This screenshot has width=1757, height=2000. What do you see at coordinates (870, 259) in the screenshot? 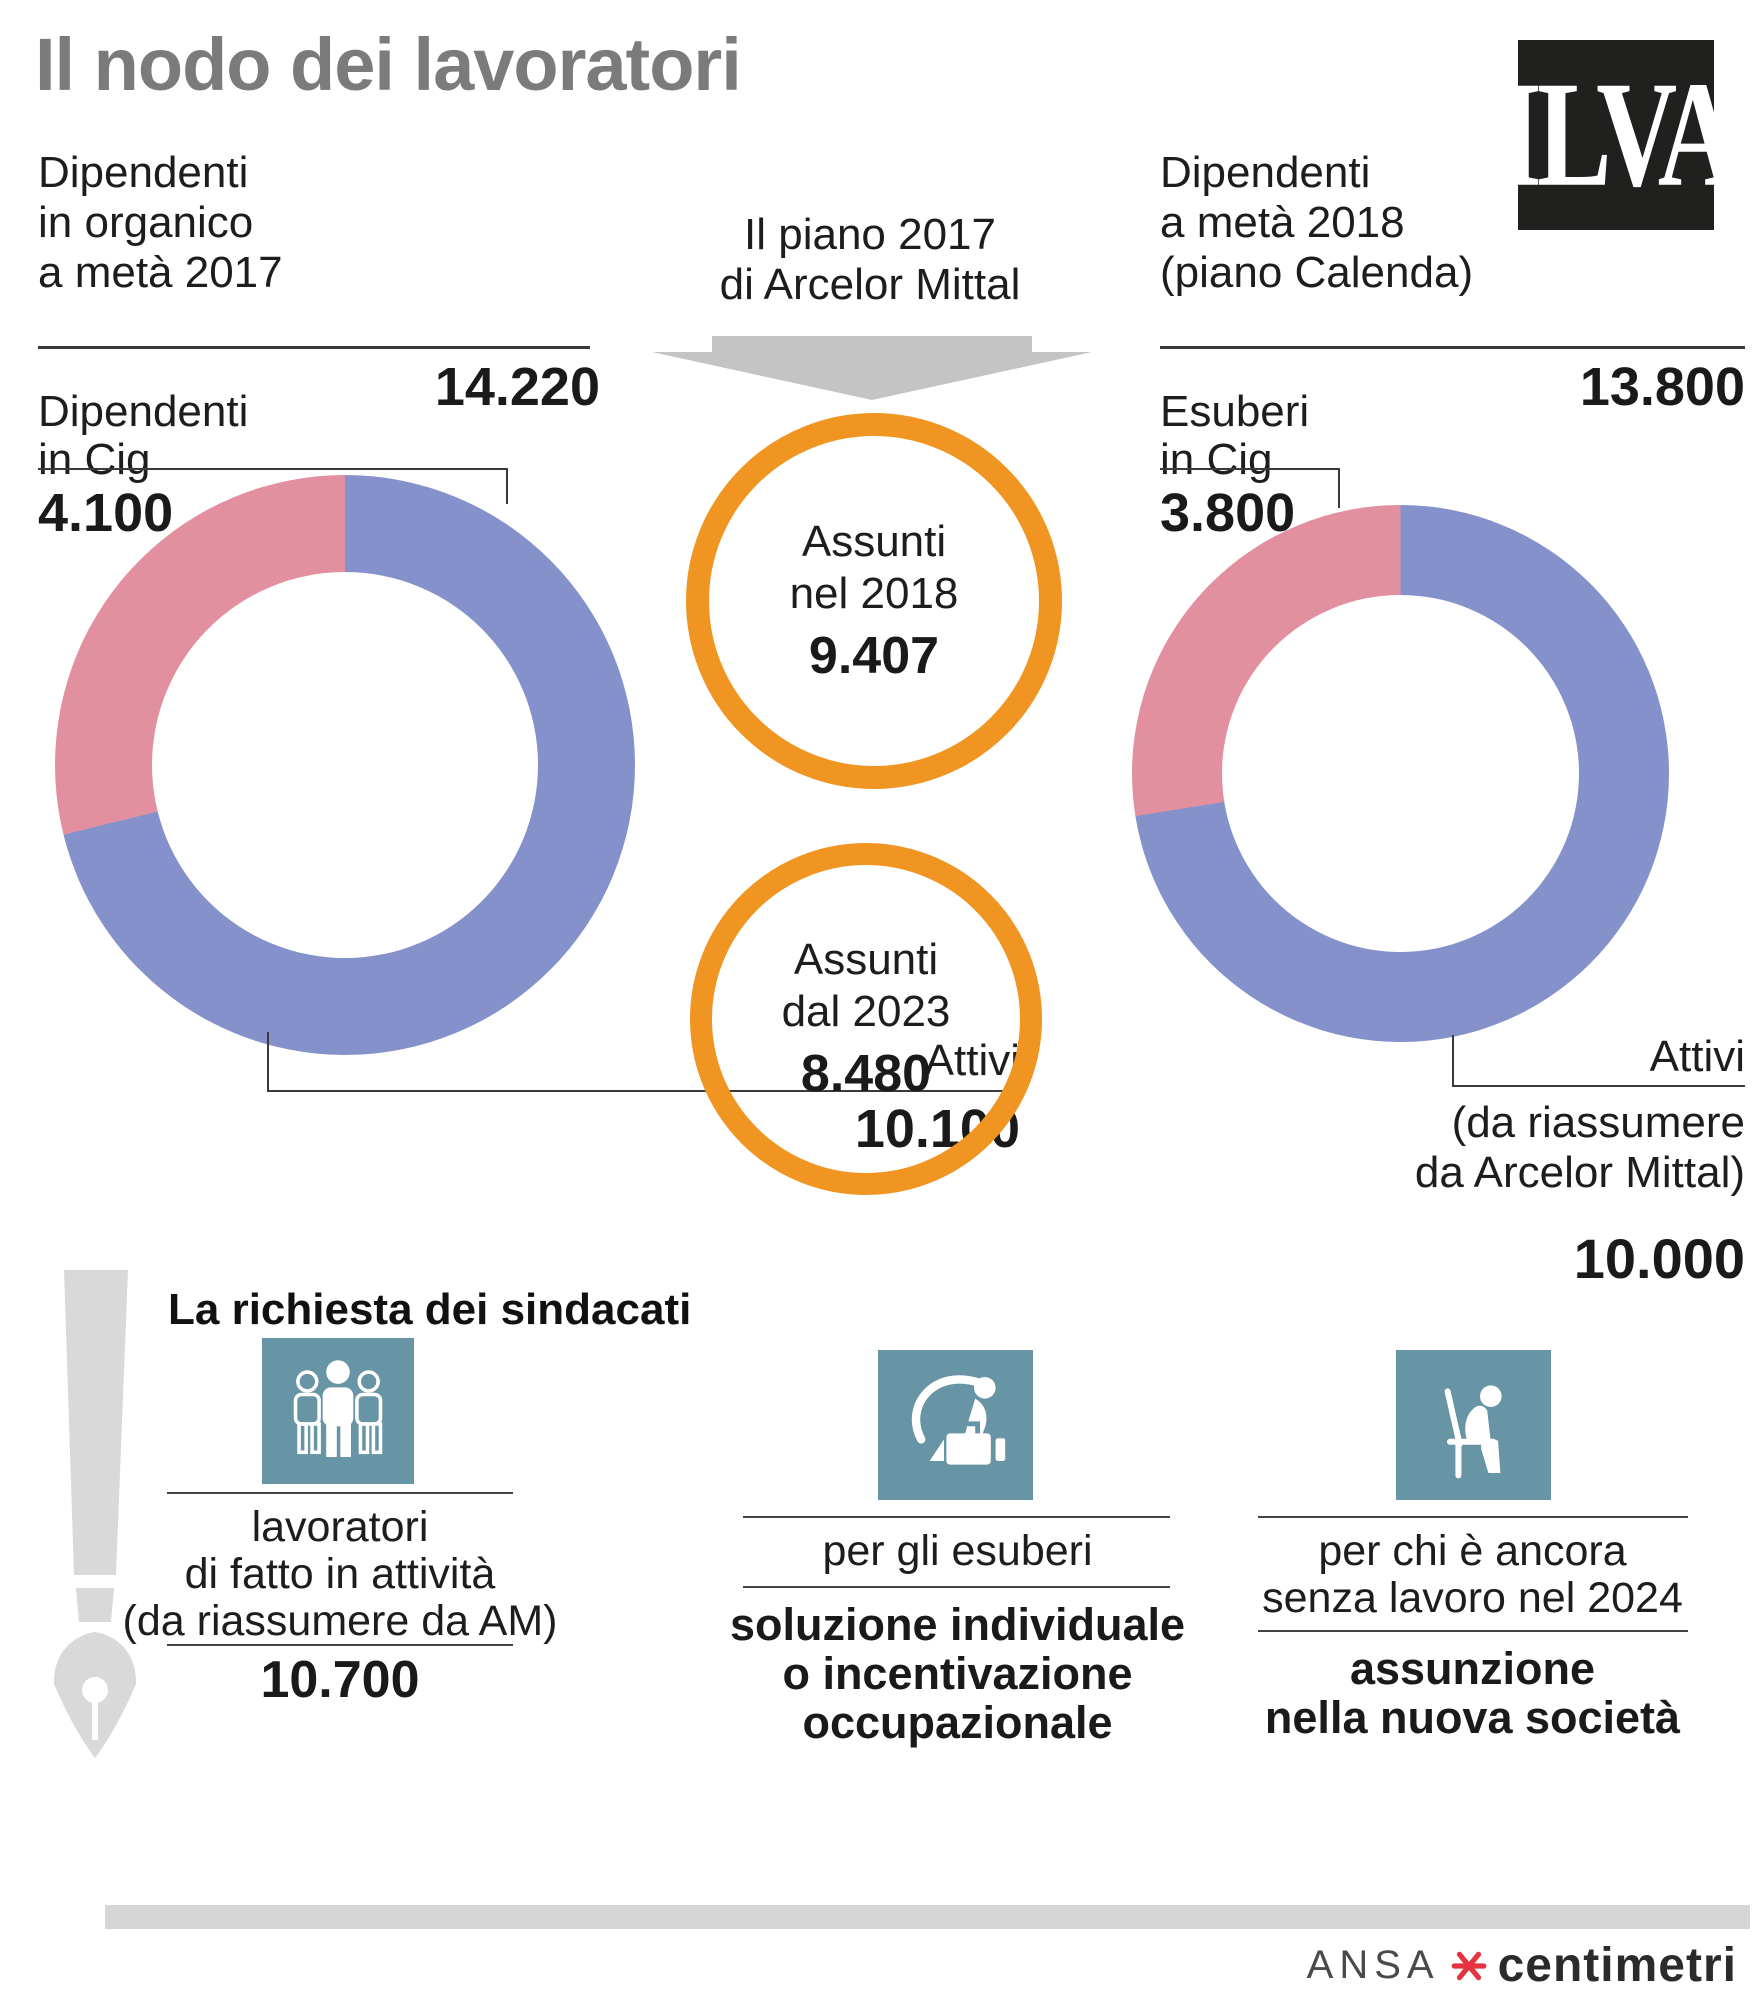
I see `plan-caption: Il piano 2017 di Arcelor Mittal` at bounding box center [870, 259].